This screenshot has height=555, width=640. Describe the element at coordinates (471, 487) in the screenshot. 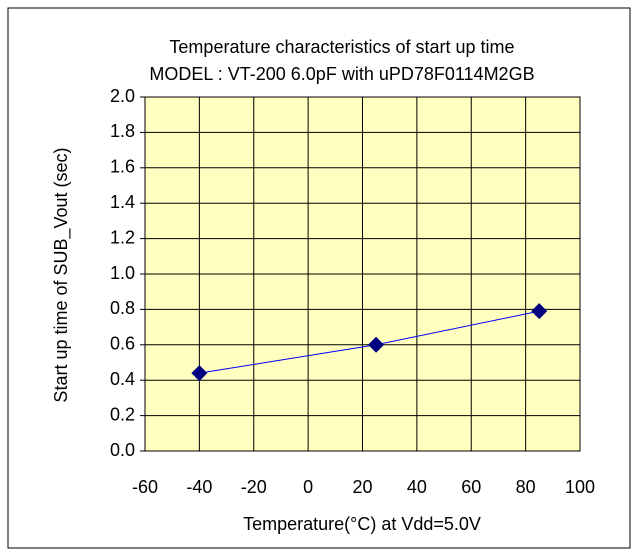

I see `x-tick-label: 60` at that location.